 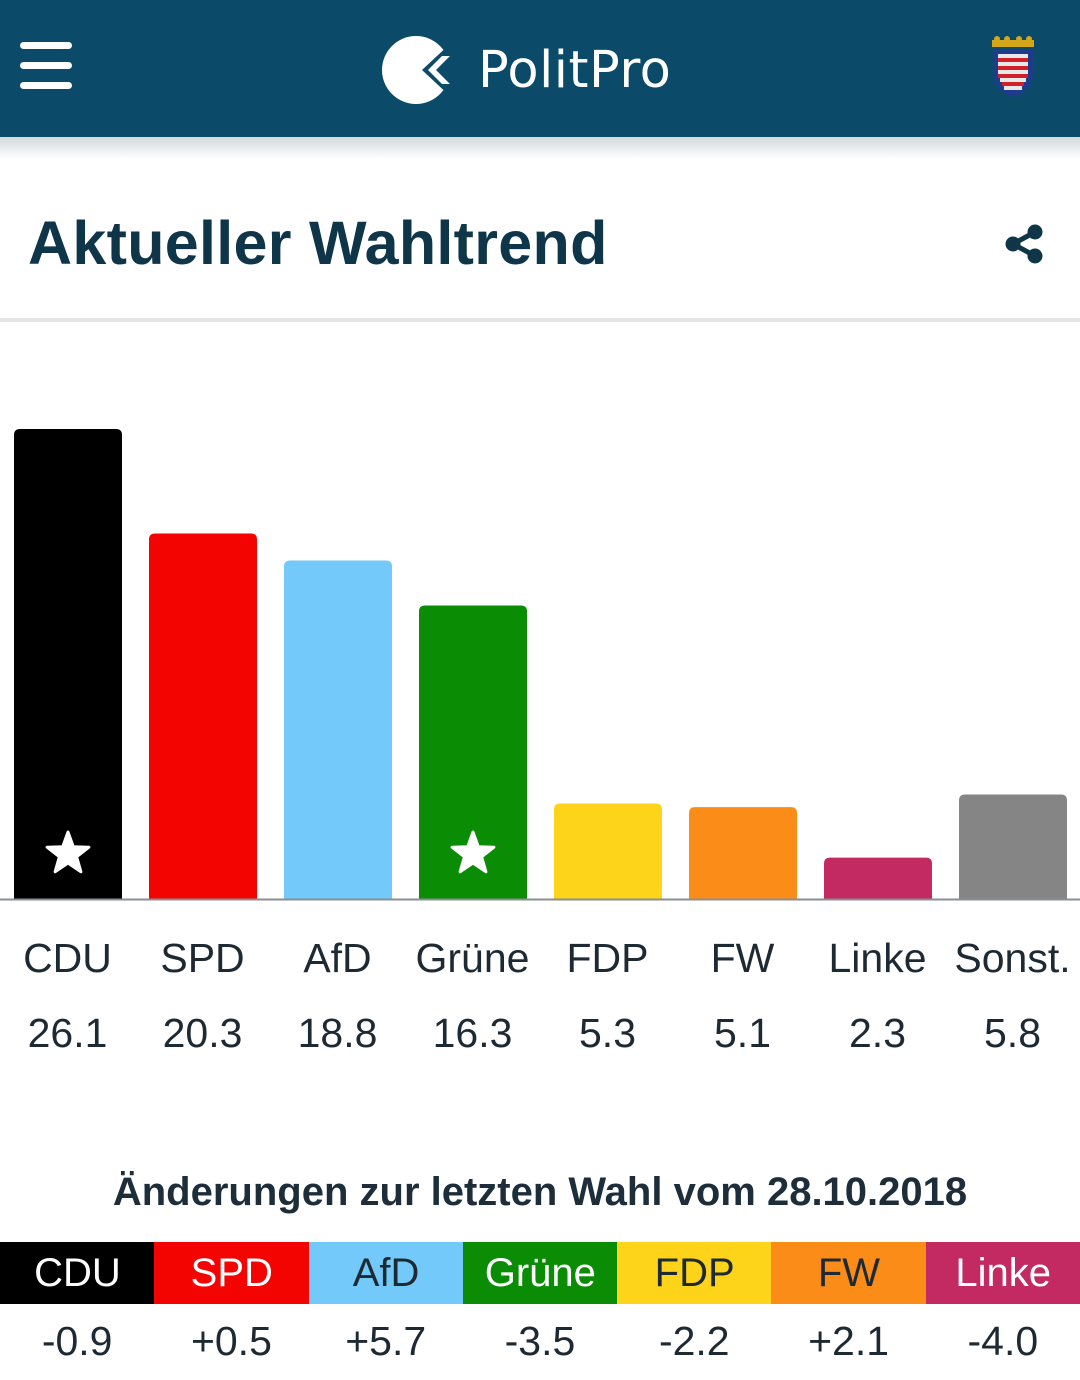 I want to click on bar-linke, so click(x=878, y=878).